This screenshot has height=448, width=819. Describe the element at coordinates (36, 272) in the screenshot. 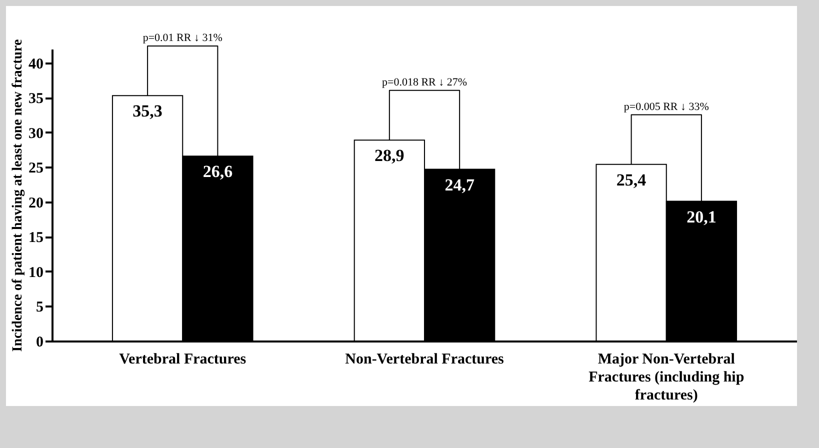

I see `y-tick-label: 10` at that location.